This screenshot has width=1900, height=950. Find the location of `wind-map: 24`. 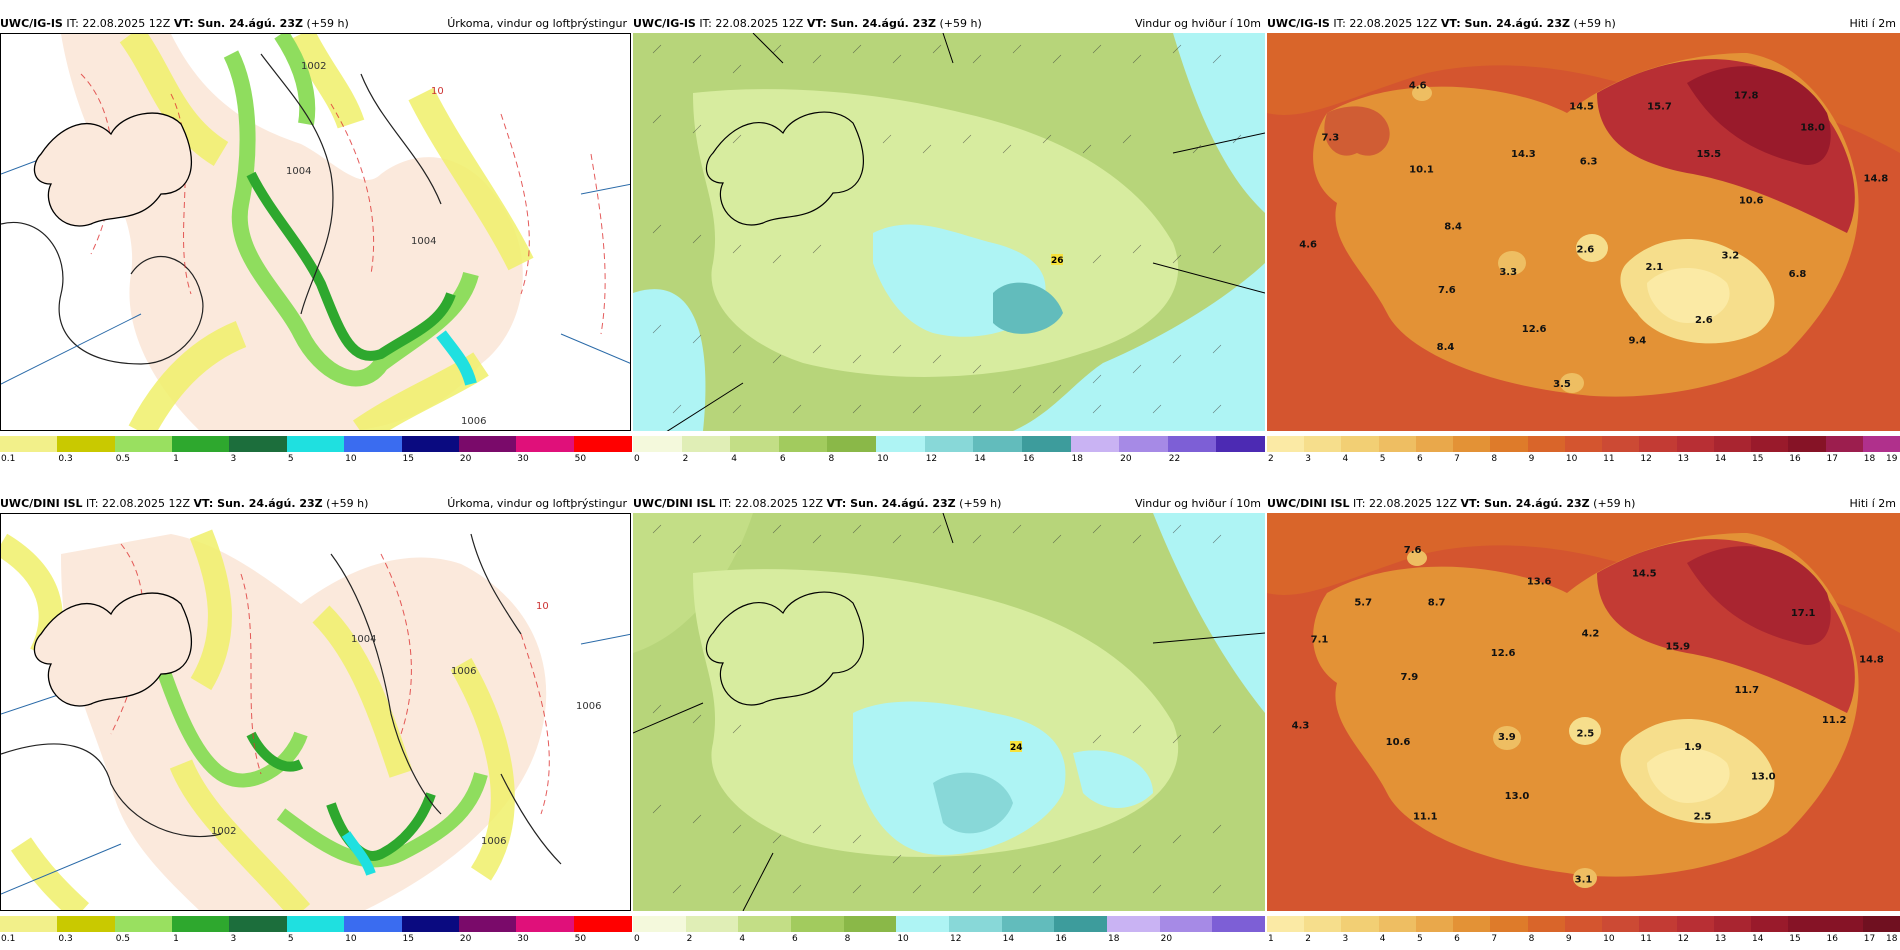

wind-map: 24 is located at coordinates (949, 712).